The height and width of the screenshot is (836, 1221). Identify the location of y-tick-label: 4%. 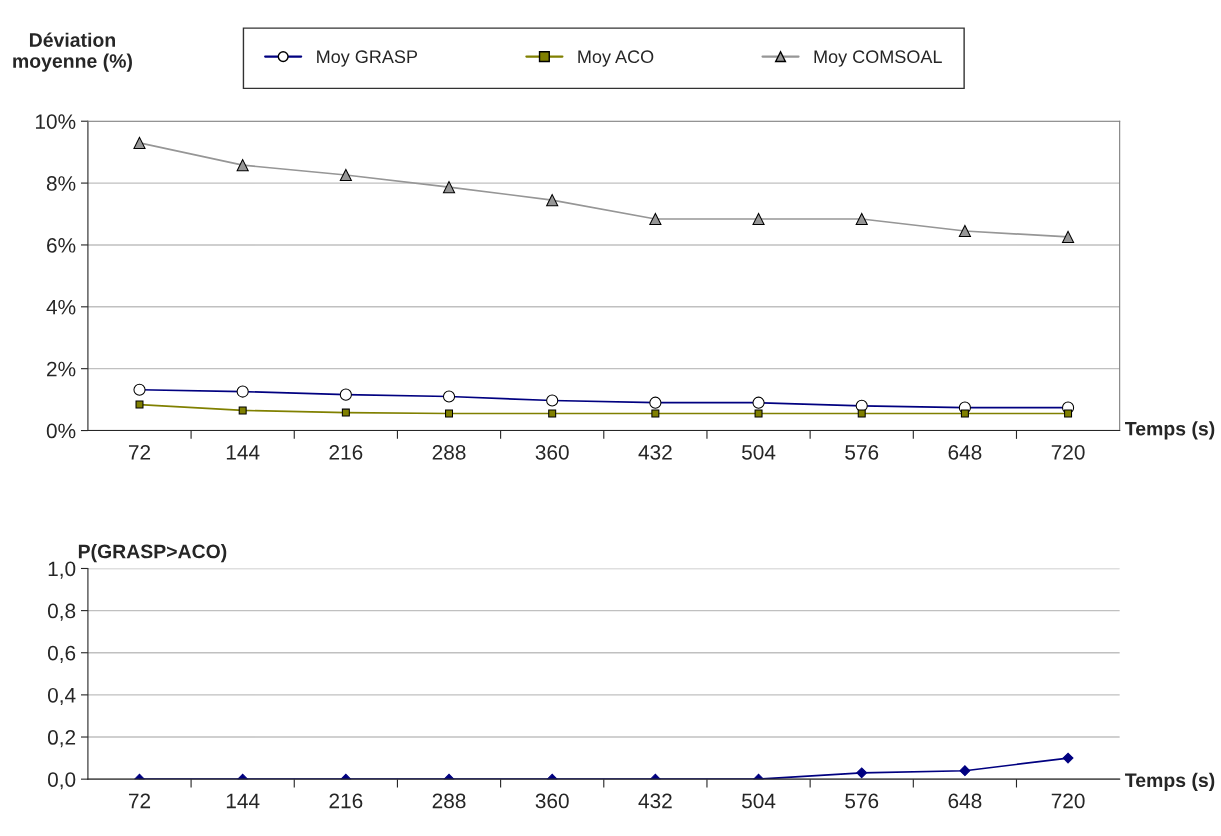
(61, 307).